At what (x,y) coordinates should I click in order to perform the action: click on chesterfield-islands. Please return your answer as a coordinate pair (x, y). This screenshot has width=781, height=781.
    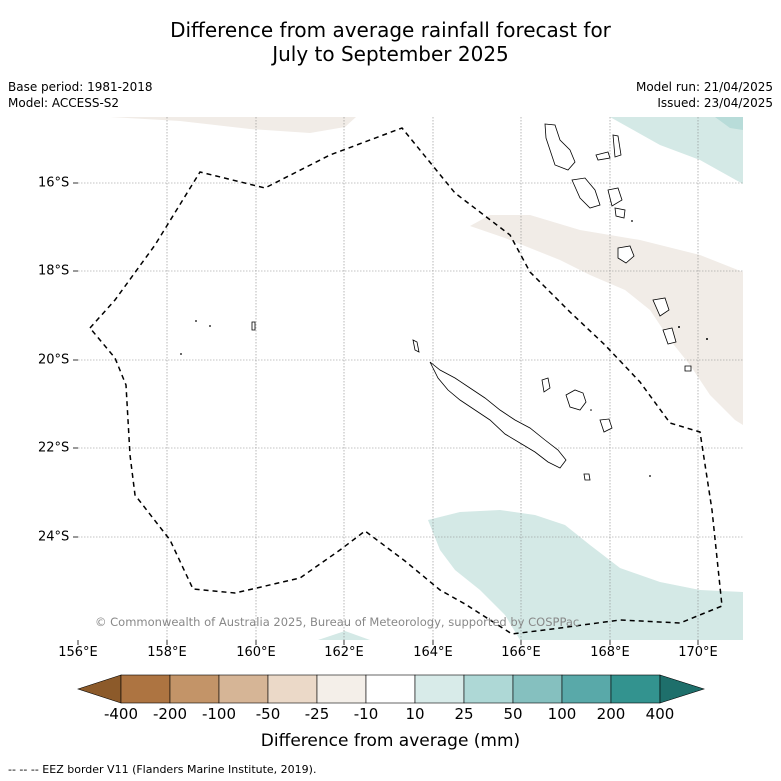
    Looking at the image, I should click on (253, 326).